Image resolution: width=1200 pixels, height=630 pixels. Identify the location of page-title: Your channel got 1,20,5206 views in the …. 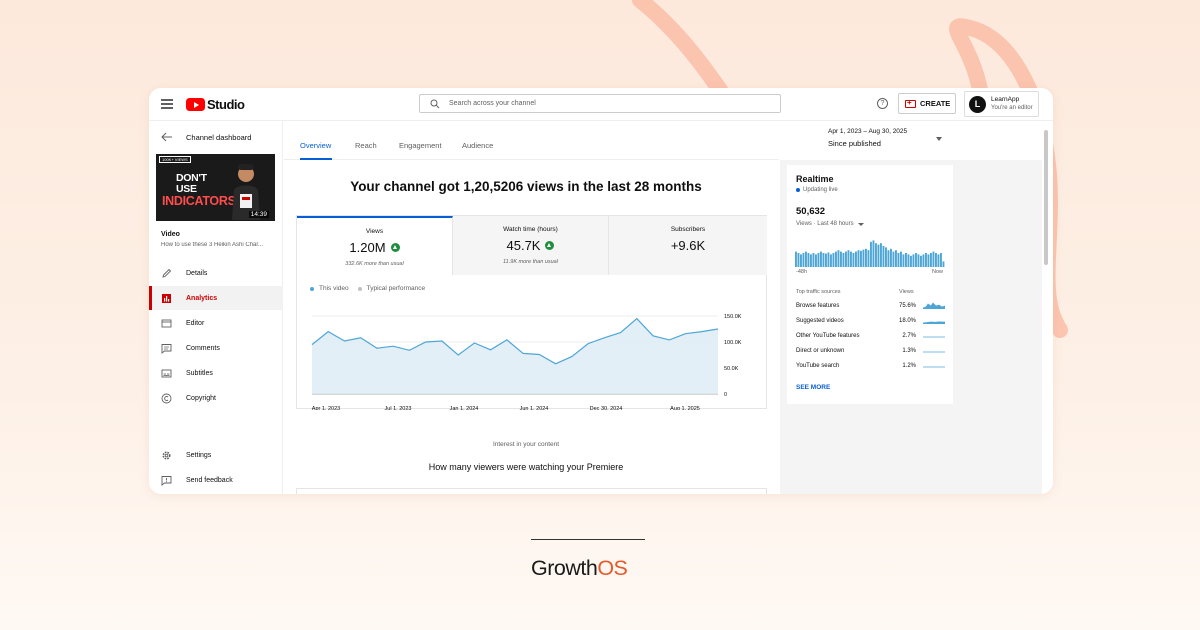
(526, 186).